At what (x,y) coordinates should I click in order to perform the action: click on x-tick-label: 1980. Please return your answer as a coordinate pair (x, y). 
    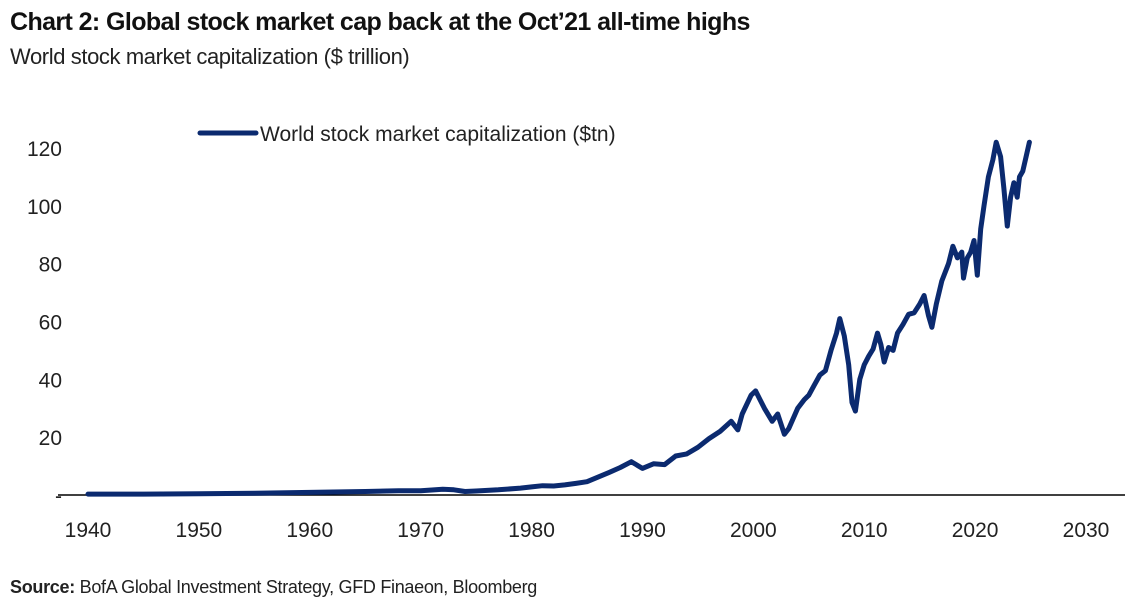
    Looking at the image, I should click on (531, 530).